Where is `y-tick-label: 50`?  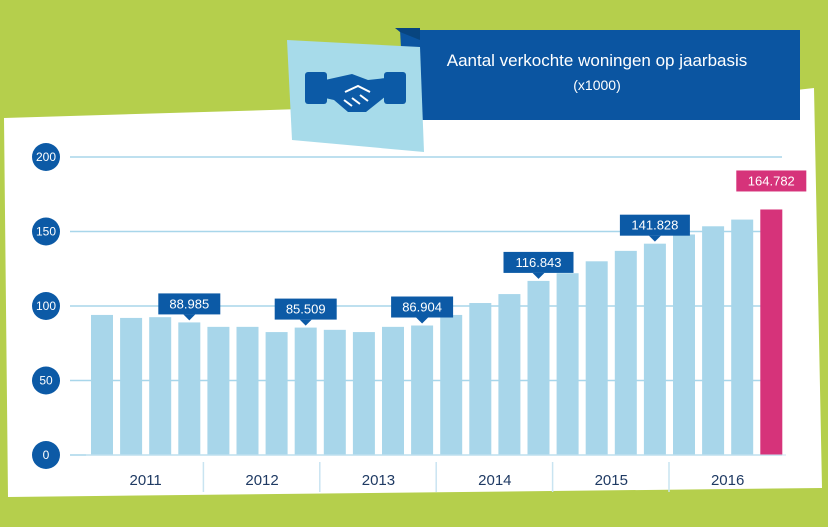
y-tick-label: 50 is located at coordinates (46, 381).